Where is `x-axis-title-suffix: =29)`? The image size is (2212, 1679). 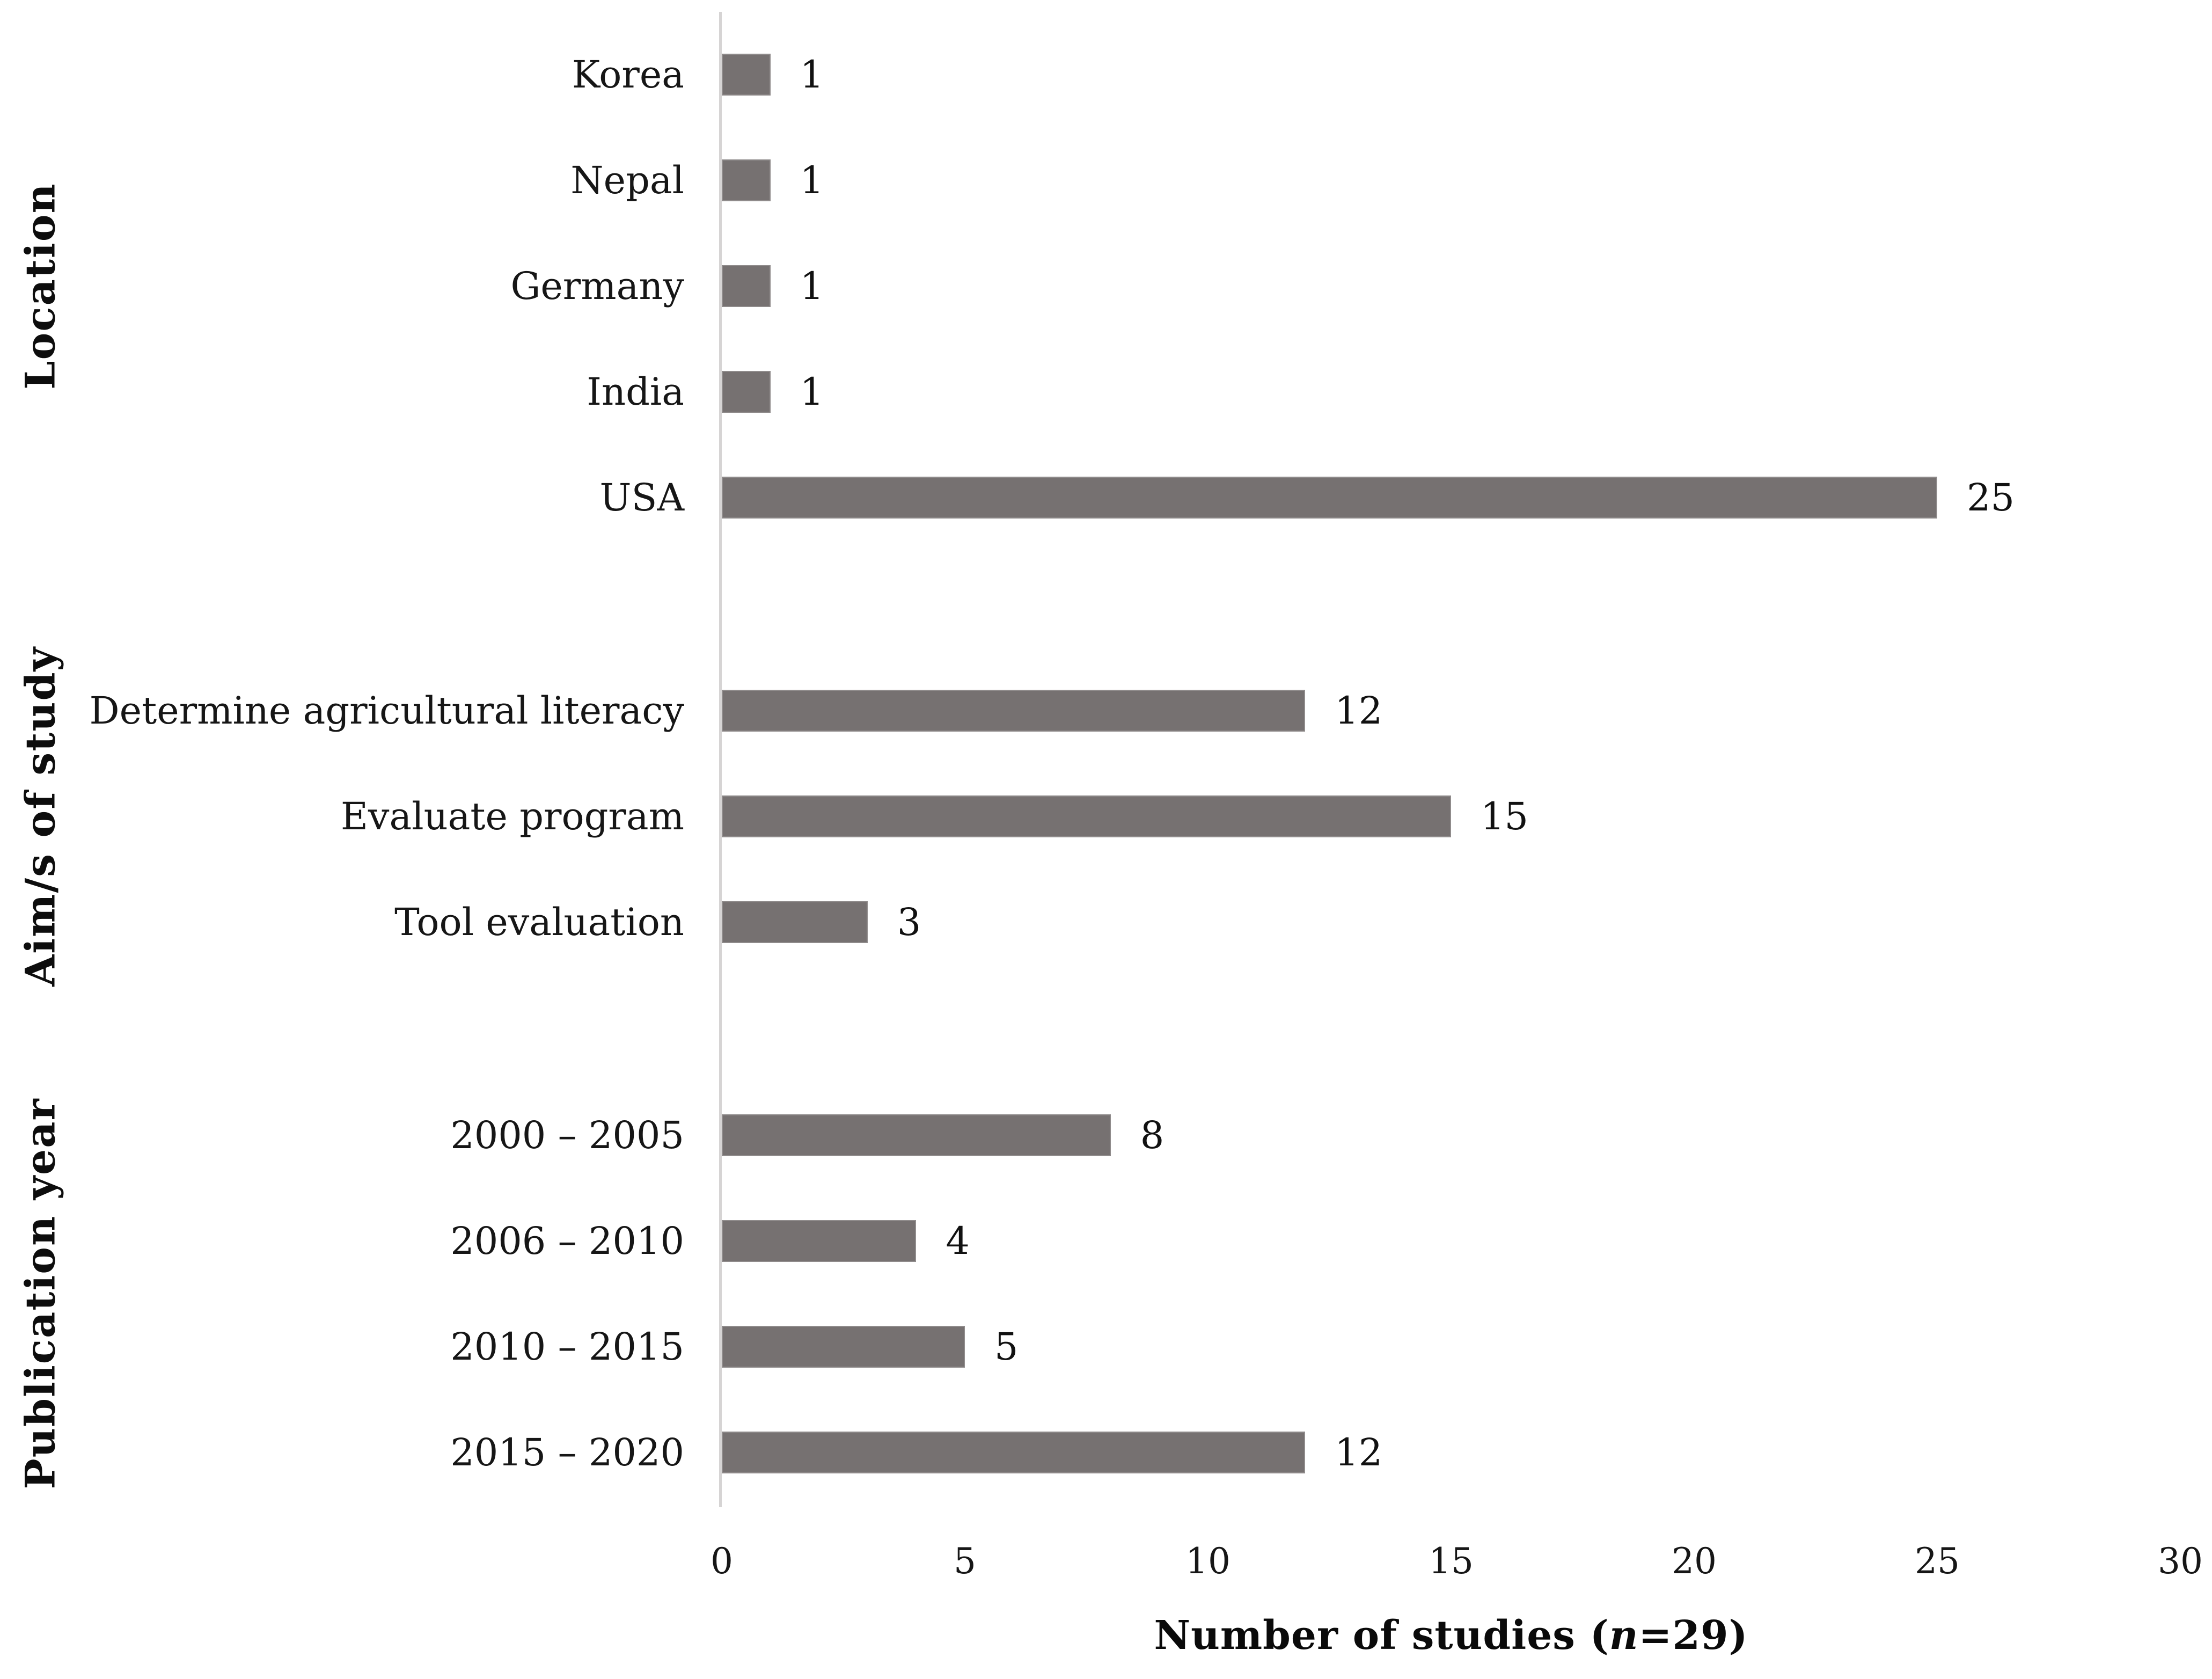 x-axis-title-suffix: =29) is located at coordinates (1693, 1635).